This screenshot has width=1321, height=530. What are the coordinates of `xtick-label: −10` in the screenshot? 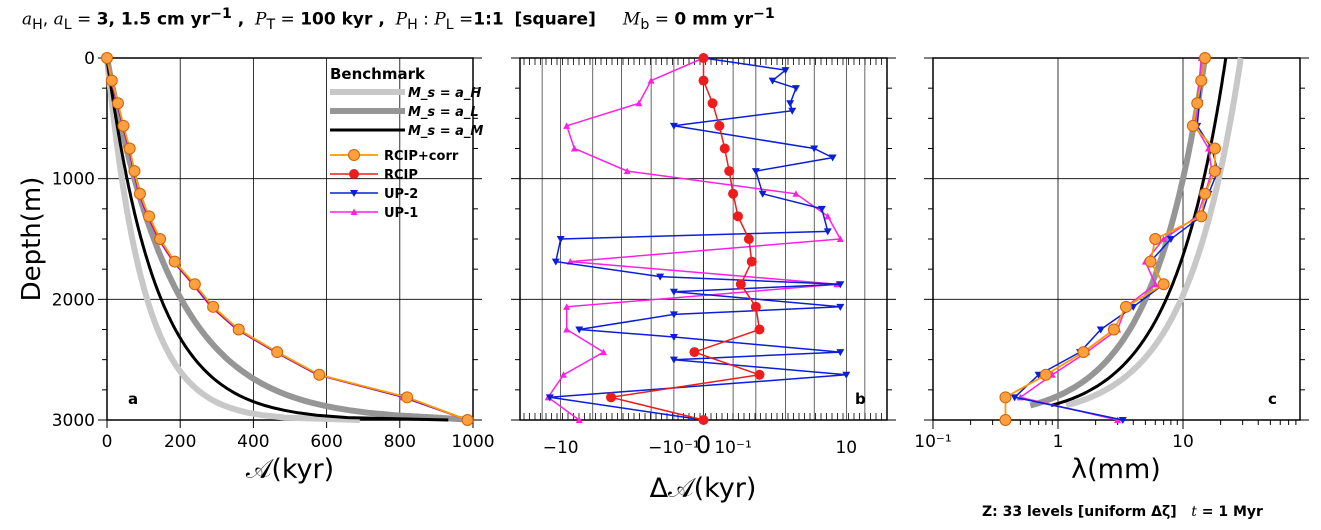 It's located at (561, 448).